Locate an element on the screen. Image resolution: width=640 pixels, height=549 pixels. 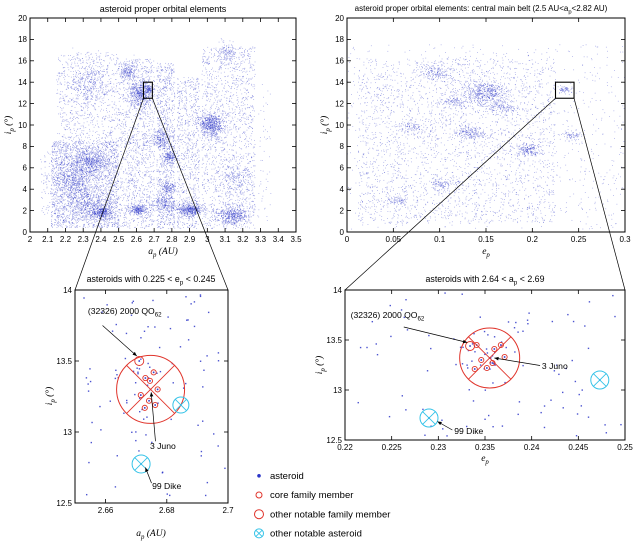
x-tick-label: 0.05 is located at coordinates (394, 239).